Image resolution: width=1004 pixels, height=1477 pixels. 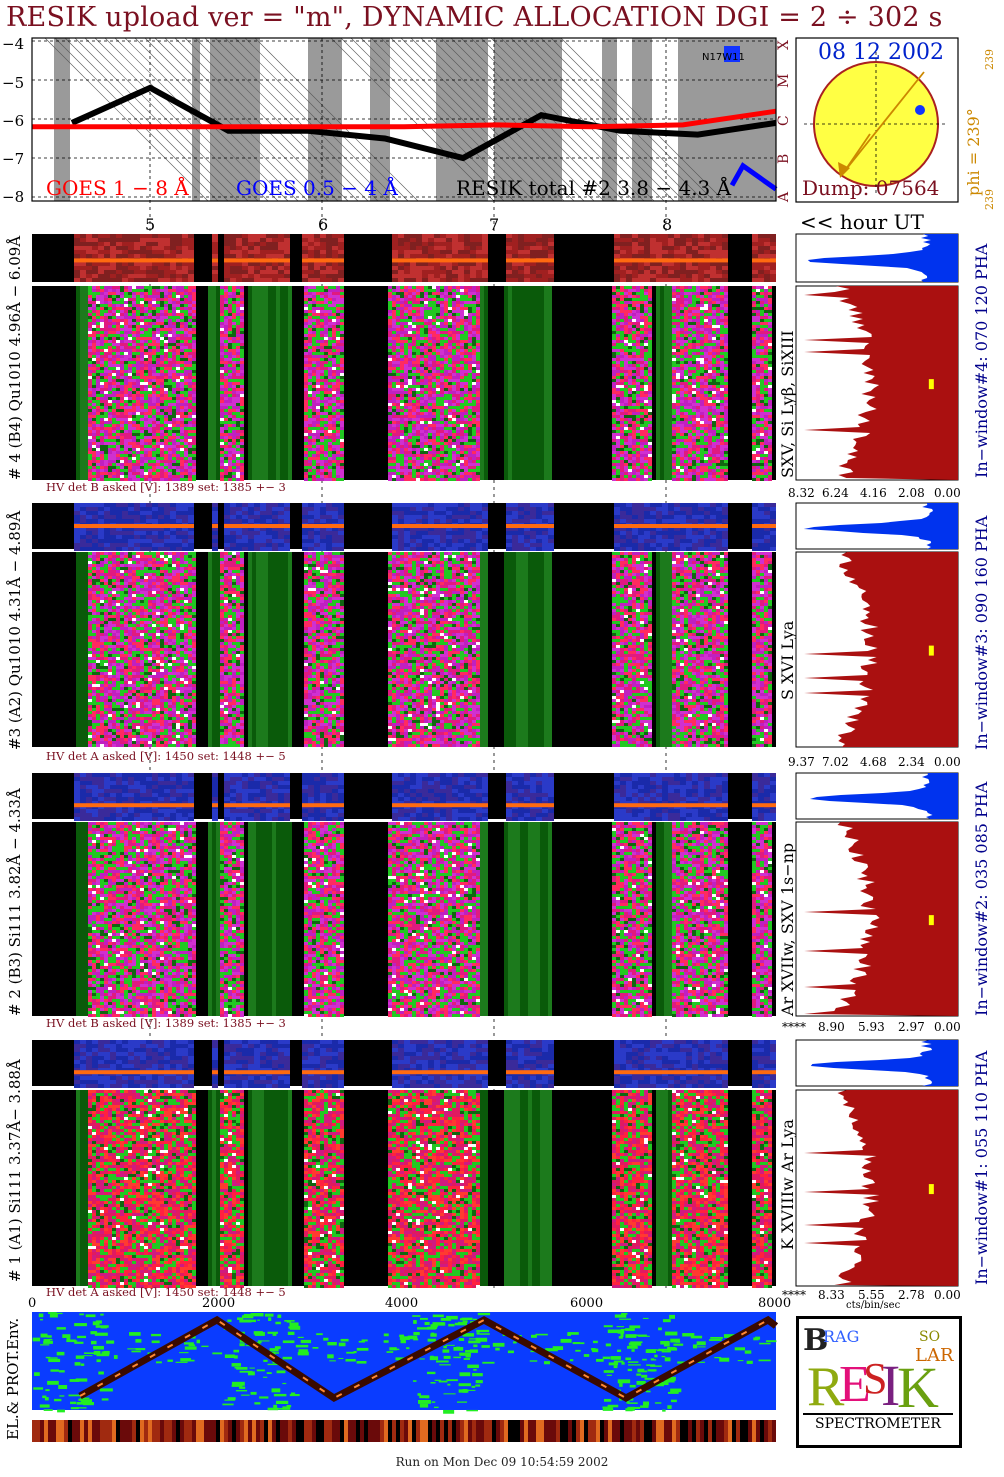 I want to click on hv-text-2: HV det B asked [V]: 1389 set: 1385 +− 3, so click(x=166, y=1023).